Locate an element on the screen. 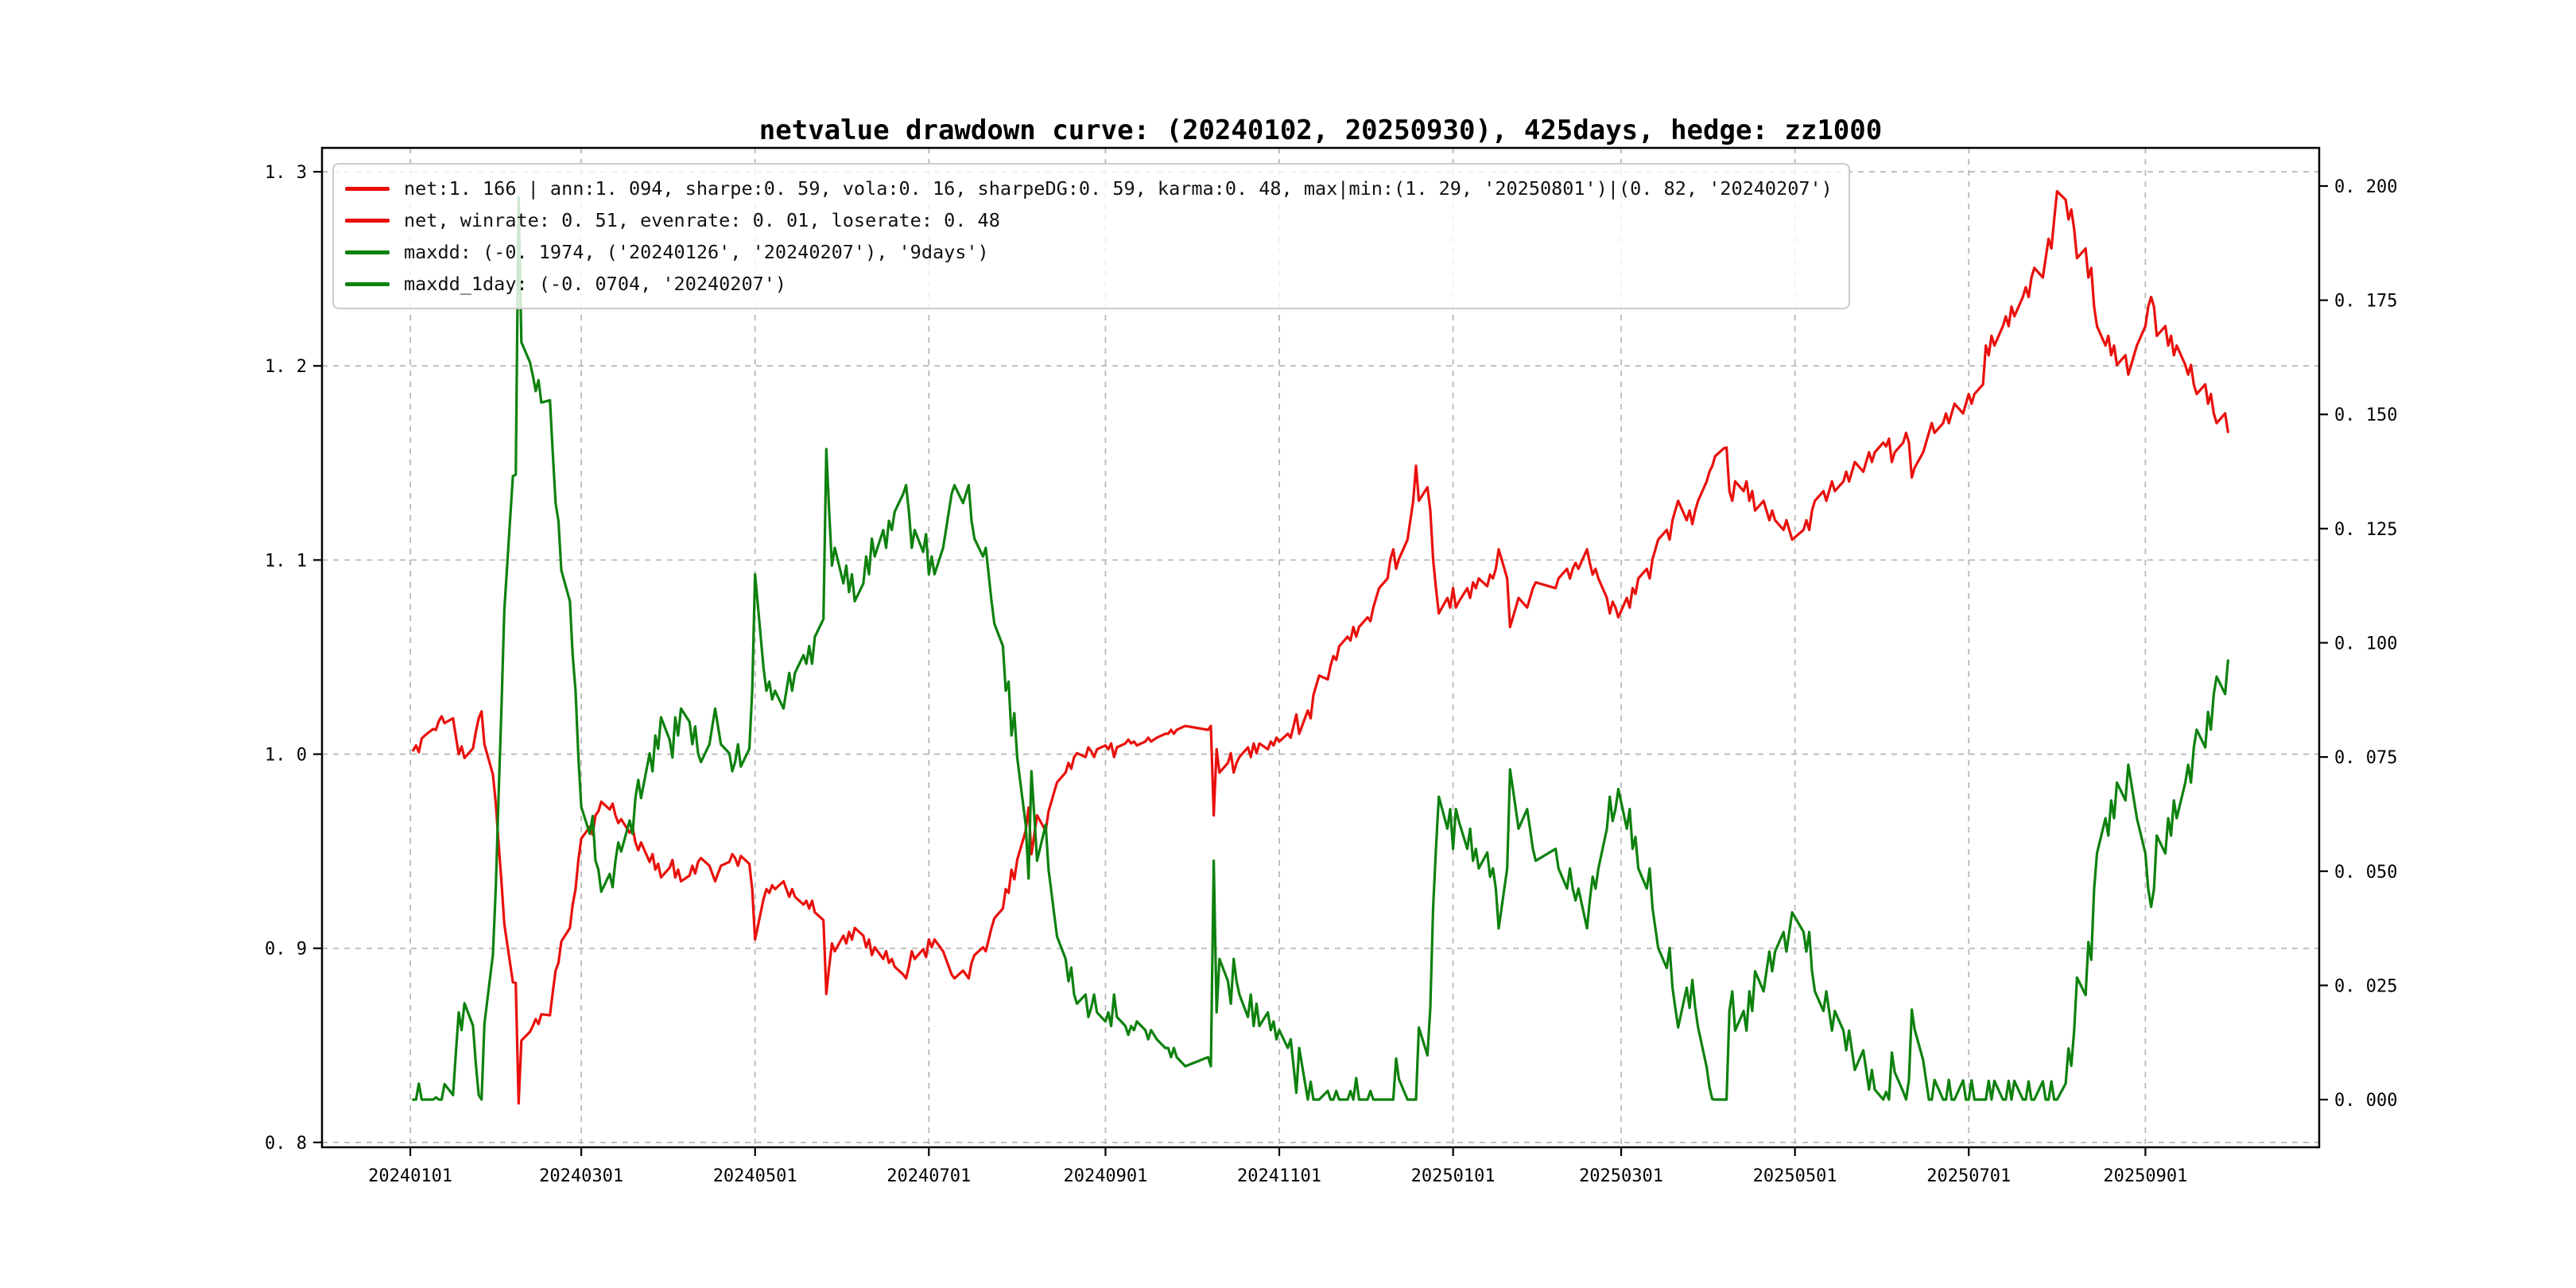 Image resolution: width=2576 pixels, height=1288 pixels. y-right-tick-label: 0. 125 is located at coordinates (2365, 530).